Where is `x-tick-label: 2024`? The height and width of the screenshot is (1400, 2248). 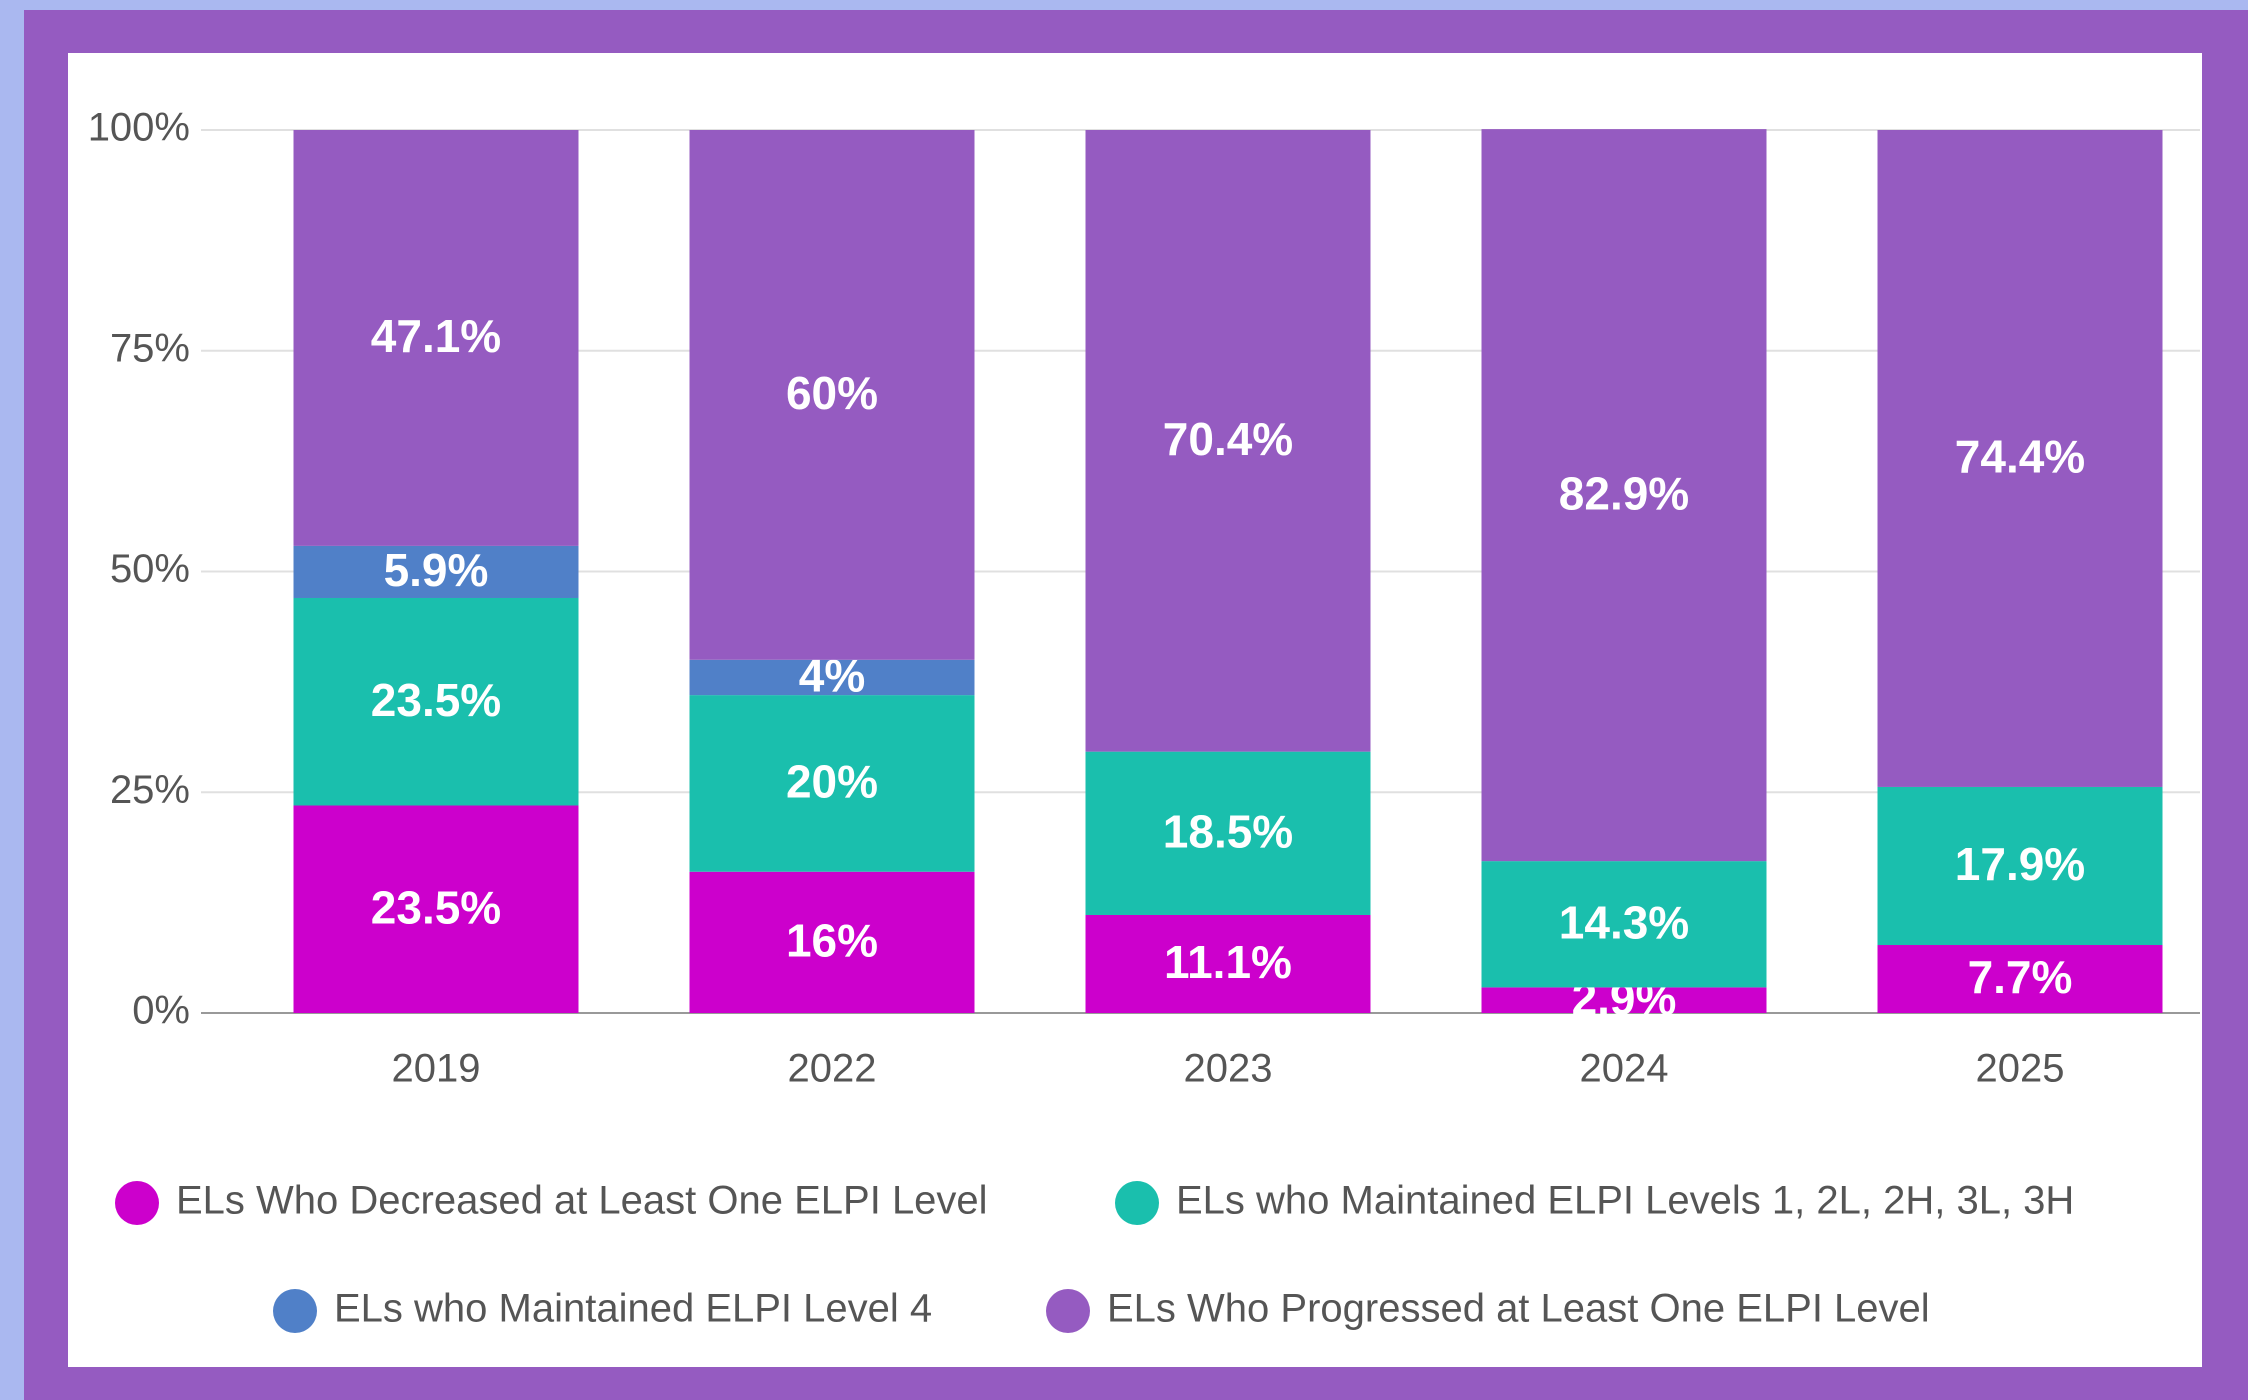 x-tick-label: 2024 is located at coordinates (1624, 1069).